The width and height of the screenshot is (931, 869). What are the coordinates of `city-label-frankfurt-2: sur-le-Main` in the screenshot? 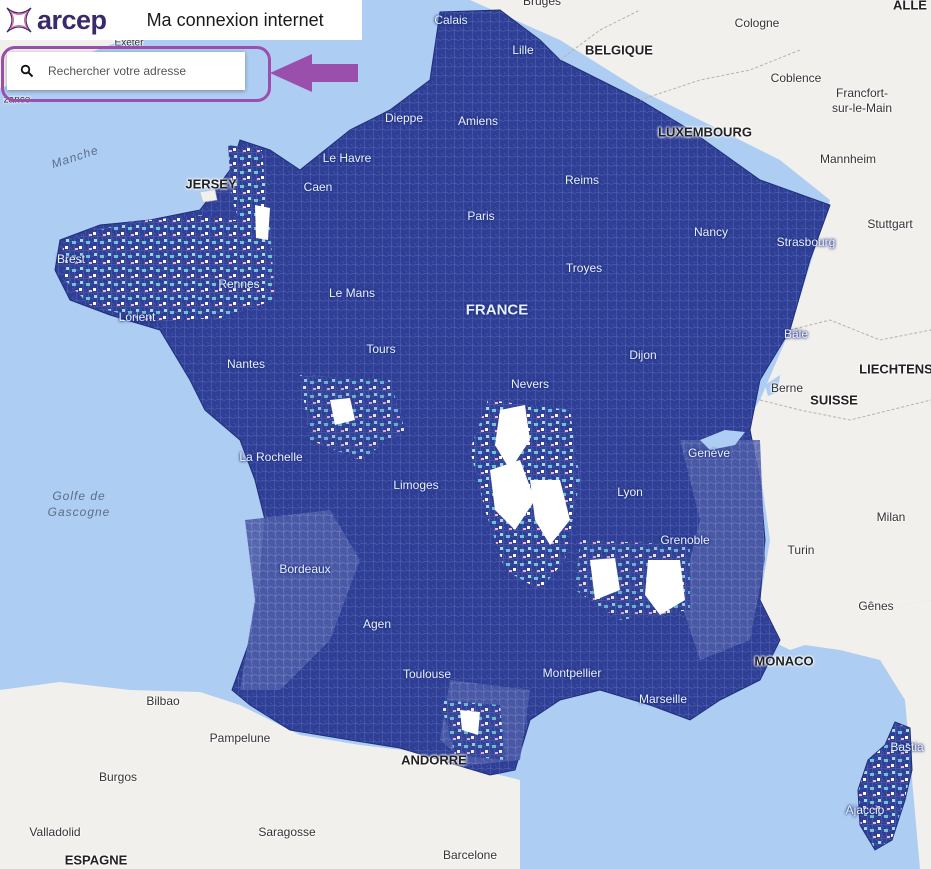 It's located at (862, 108).